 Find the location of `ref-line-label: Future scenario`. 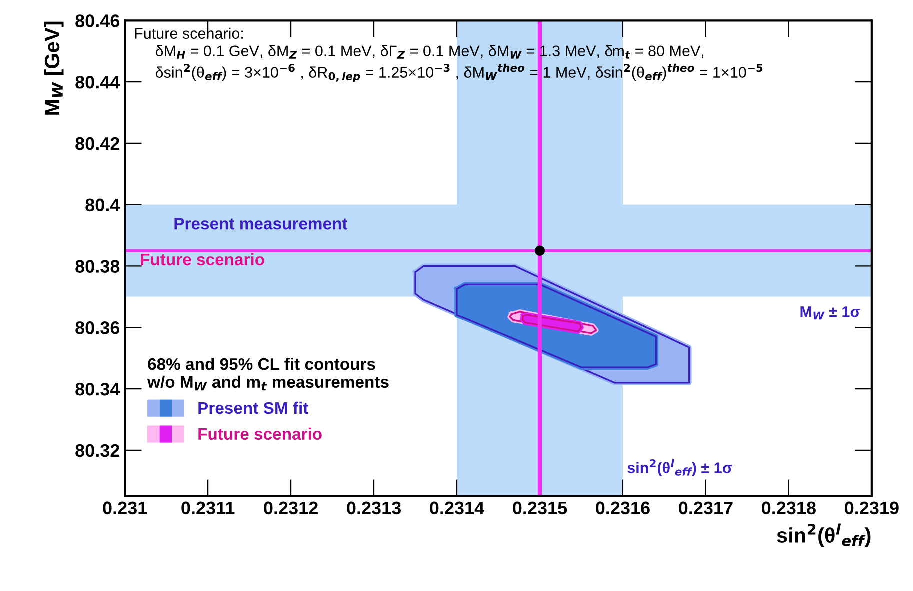

ref-line-label: Future scenario is located at coordinates (202, 259).